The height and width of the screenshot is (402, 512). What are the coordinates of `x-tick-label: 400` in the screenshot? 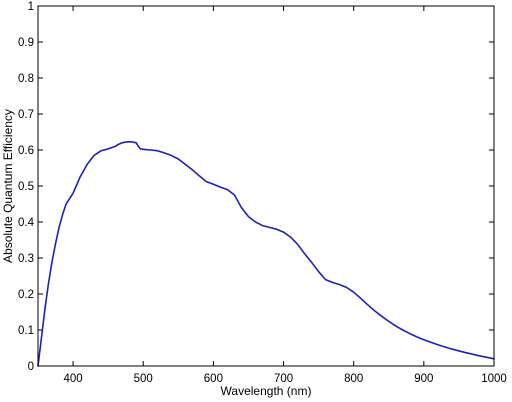 It's located at (72, 379).